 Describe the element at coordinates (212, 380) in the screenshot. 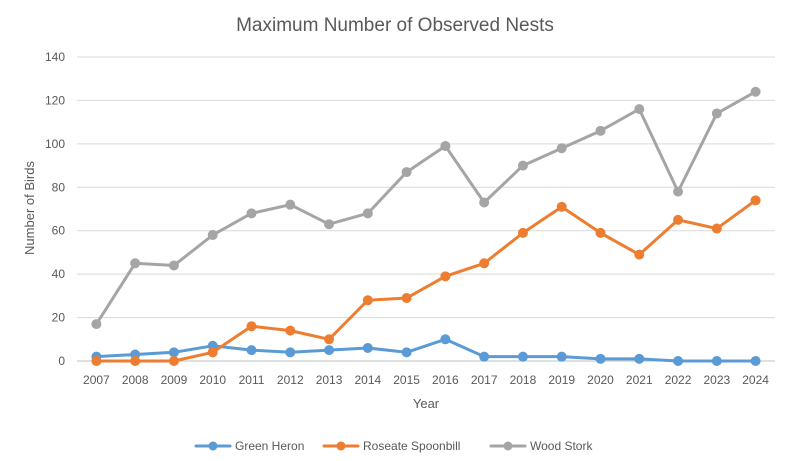

I see `x-tick-label: 2010` at that location.